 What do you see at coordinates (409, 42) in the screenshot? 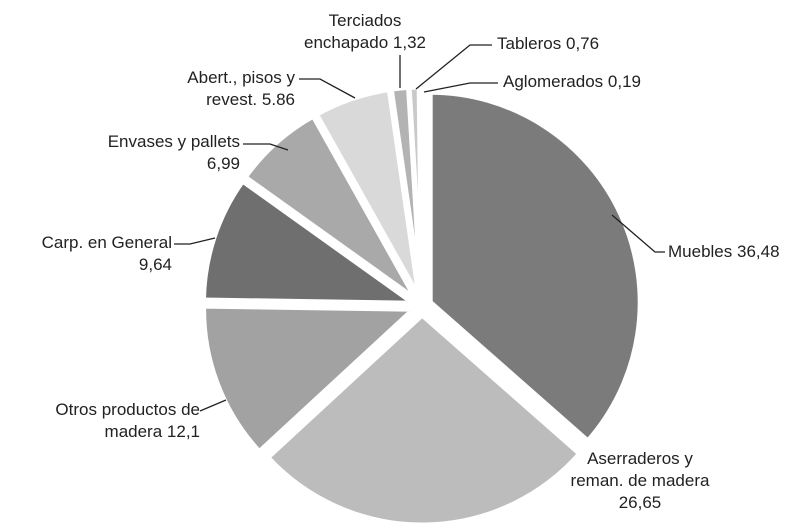
I see `value-label: 1,32` at bounding box center [409, 42].